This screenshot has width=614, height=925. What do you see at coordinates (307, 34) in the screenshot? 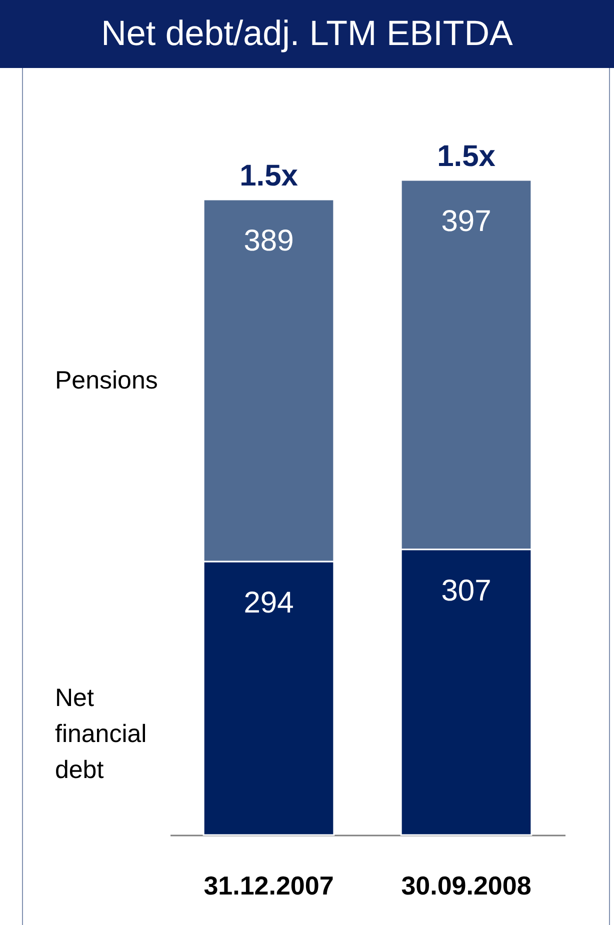
I see `chart-title: Net debt/adj. LTM EBITDA` at bounding box center [307, 34].